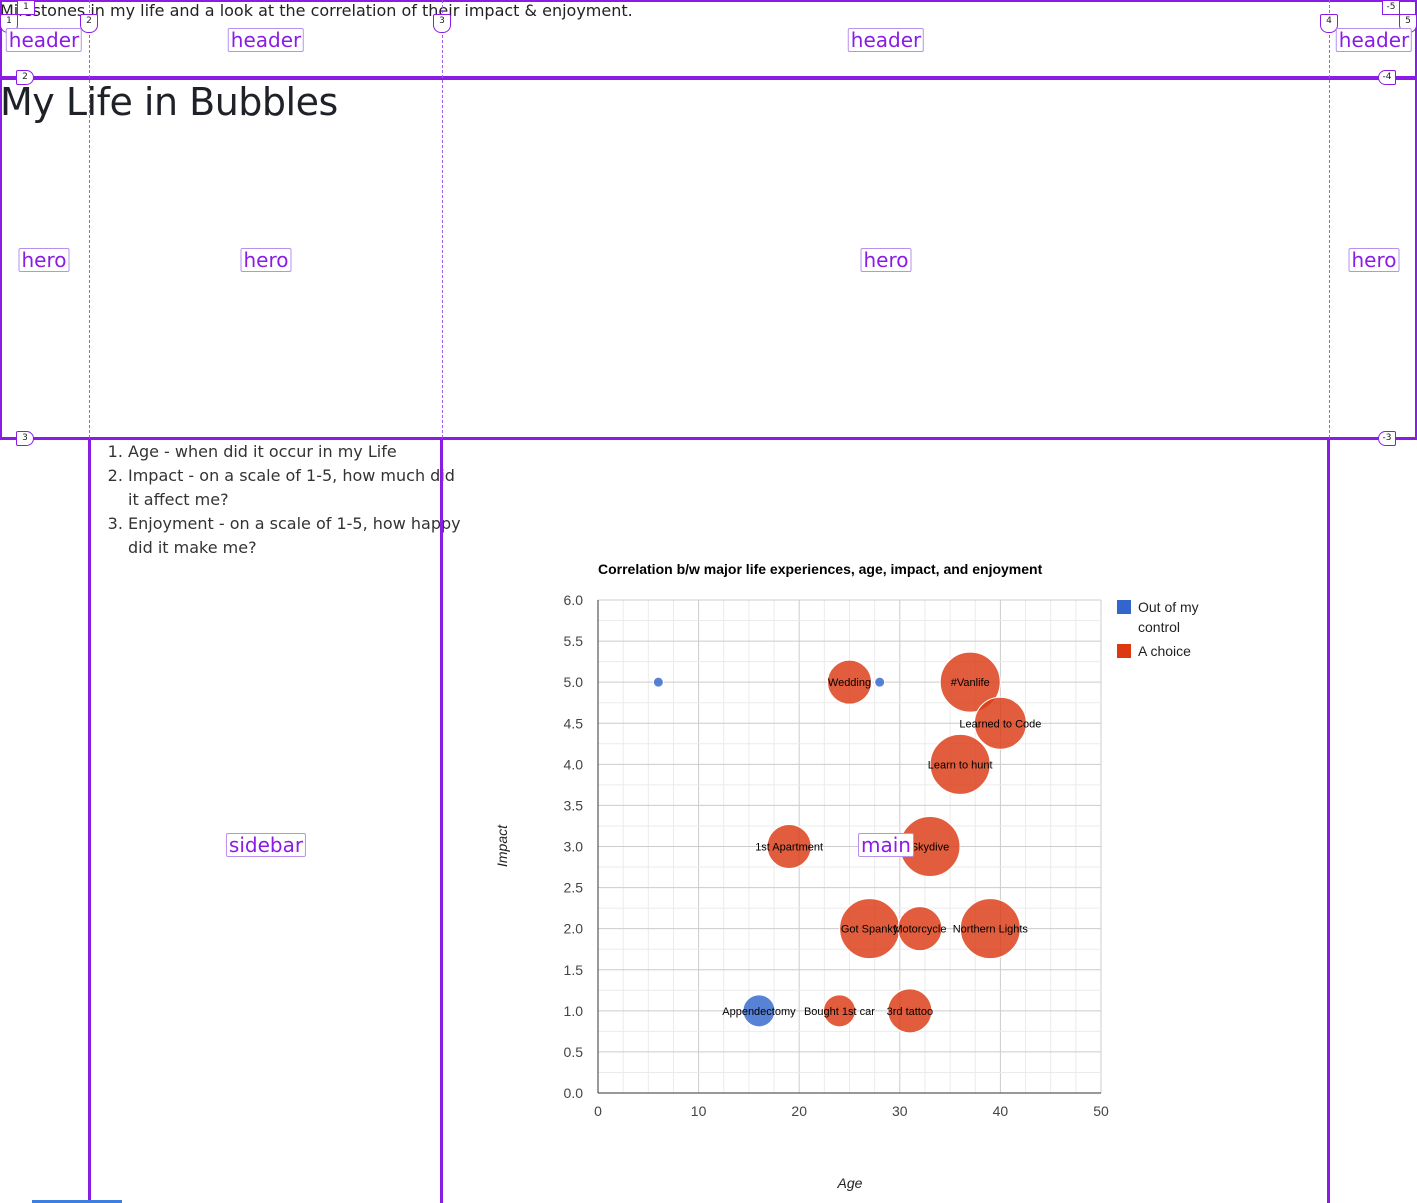  I want to click on legend-swatch-out-of-control, so click(1124, 607).